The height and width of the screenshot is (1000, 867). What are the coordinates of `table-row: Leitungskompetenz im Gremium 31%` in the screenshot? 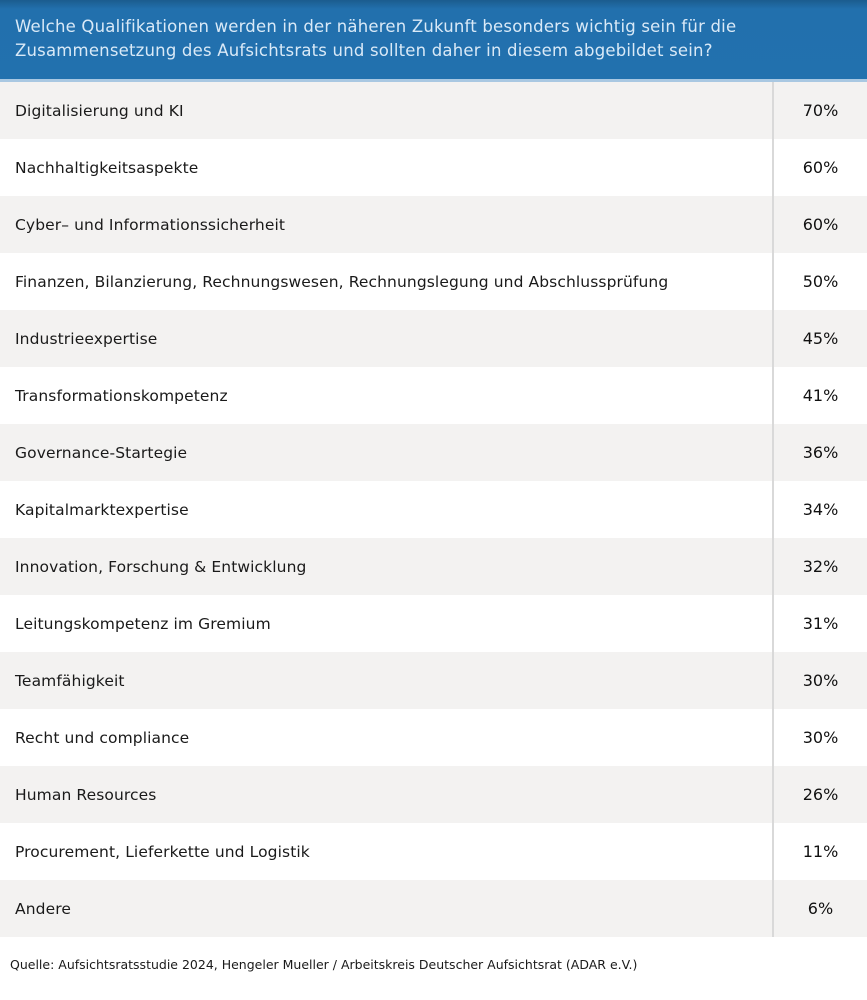 It's located at (433, 623).